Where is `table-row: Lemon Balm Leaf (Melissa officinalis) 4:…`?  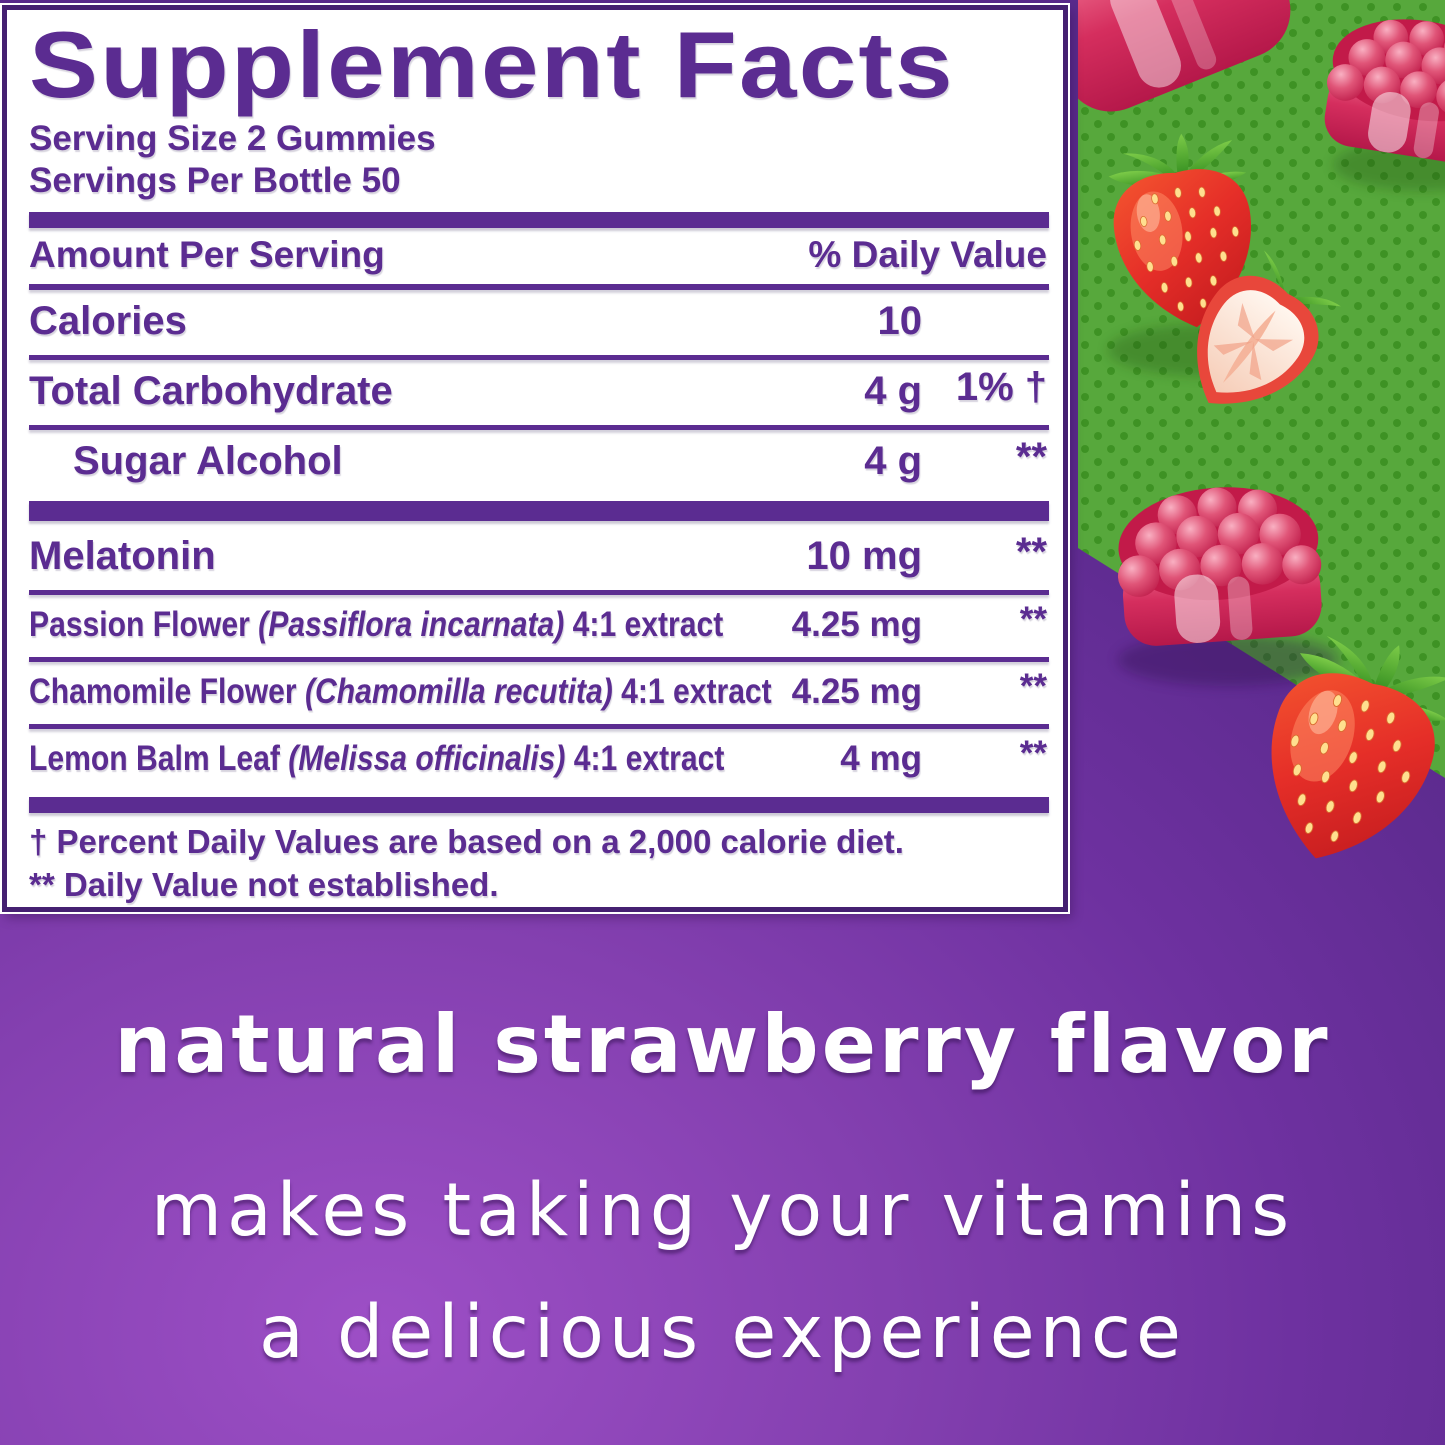 table-row: Lemon Balm Leaf (Melissa officinalis) 4:… is located at coordinates (539, 760).